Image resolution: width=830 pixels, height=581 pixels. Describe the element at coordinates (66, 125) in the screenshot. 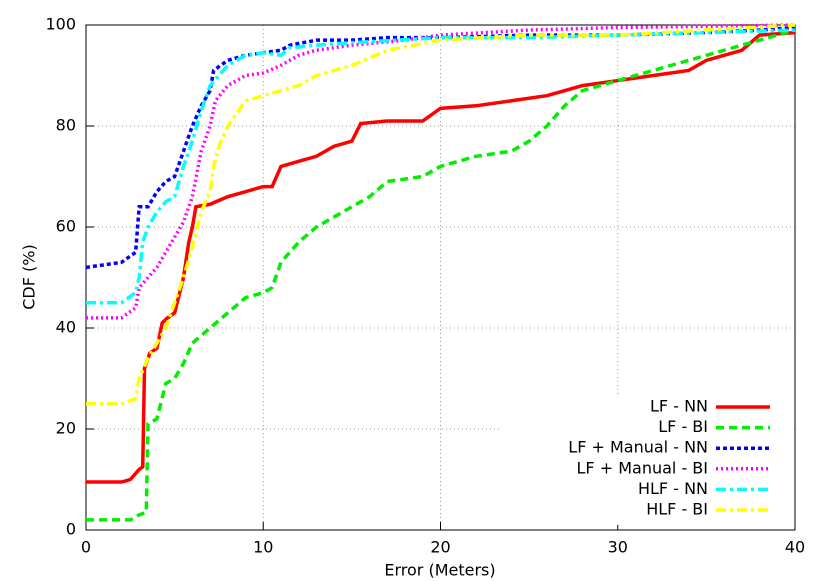

I see `y-tick-label: 80` at that location.